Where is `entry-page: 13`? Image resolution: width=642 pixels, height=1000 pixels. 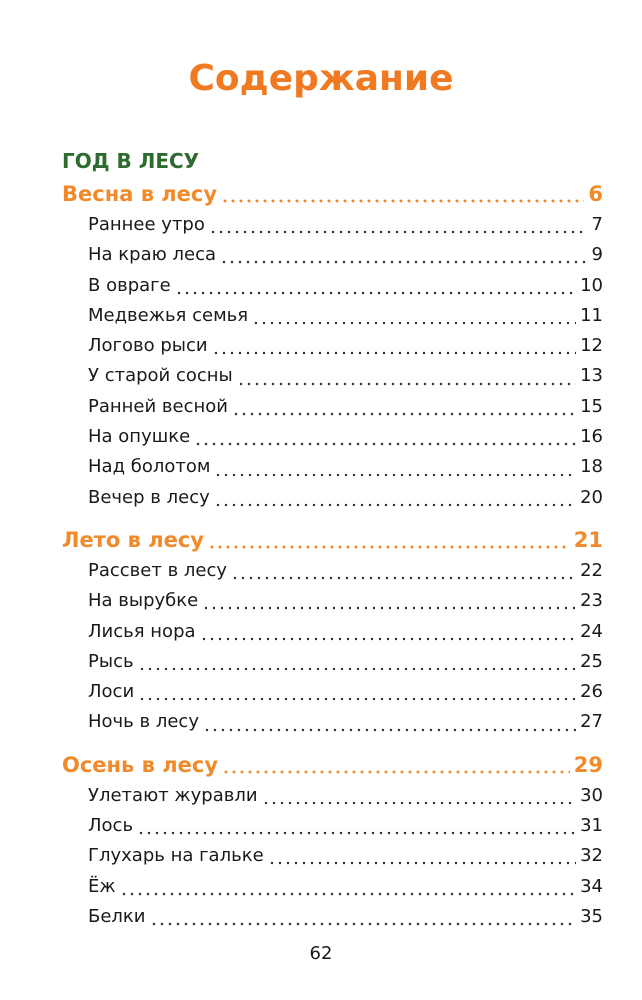 entry-page: 13 is located at coordinates (591, 376).